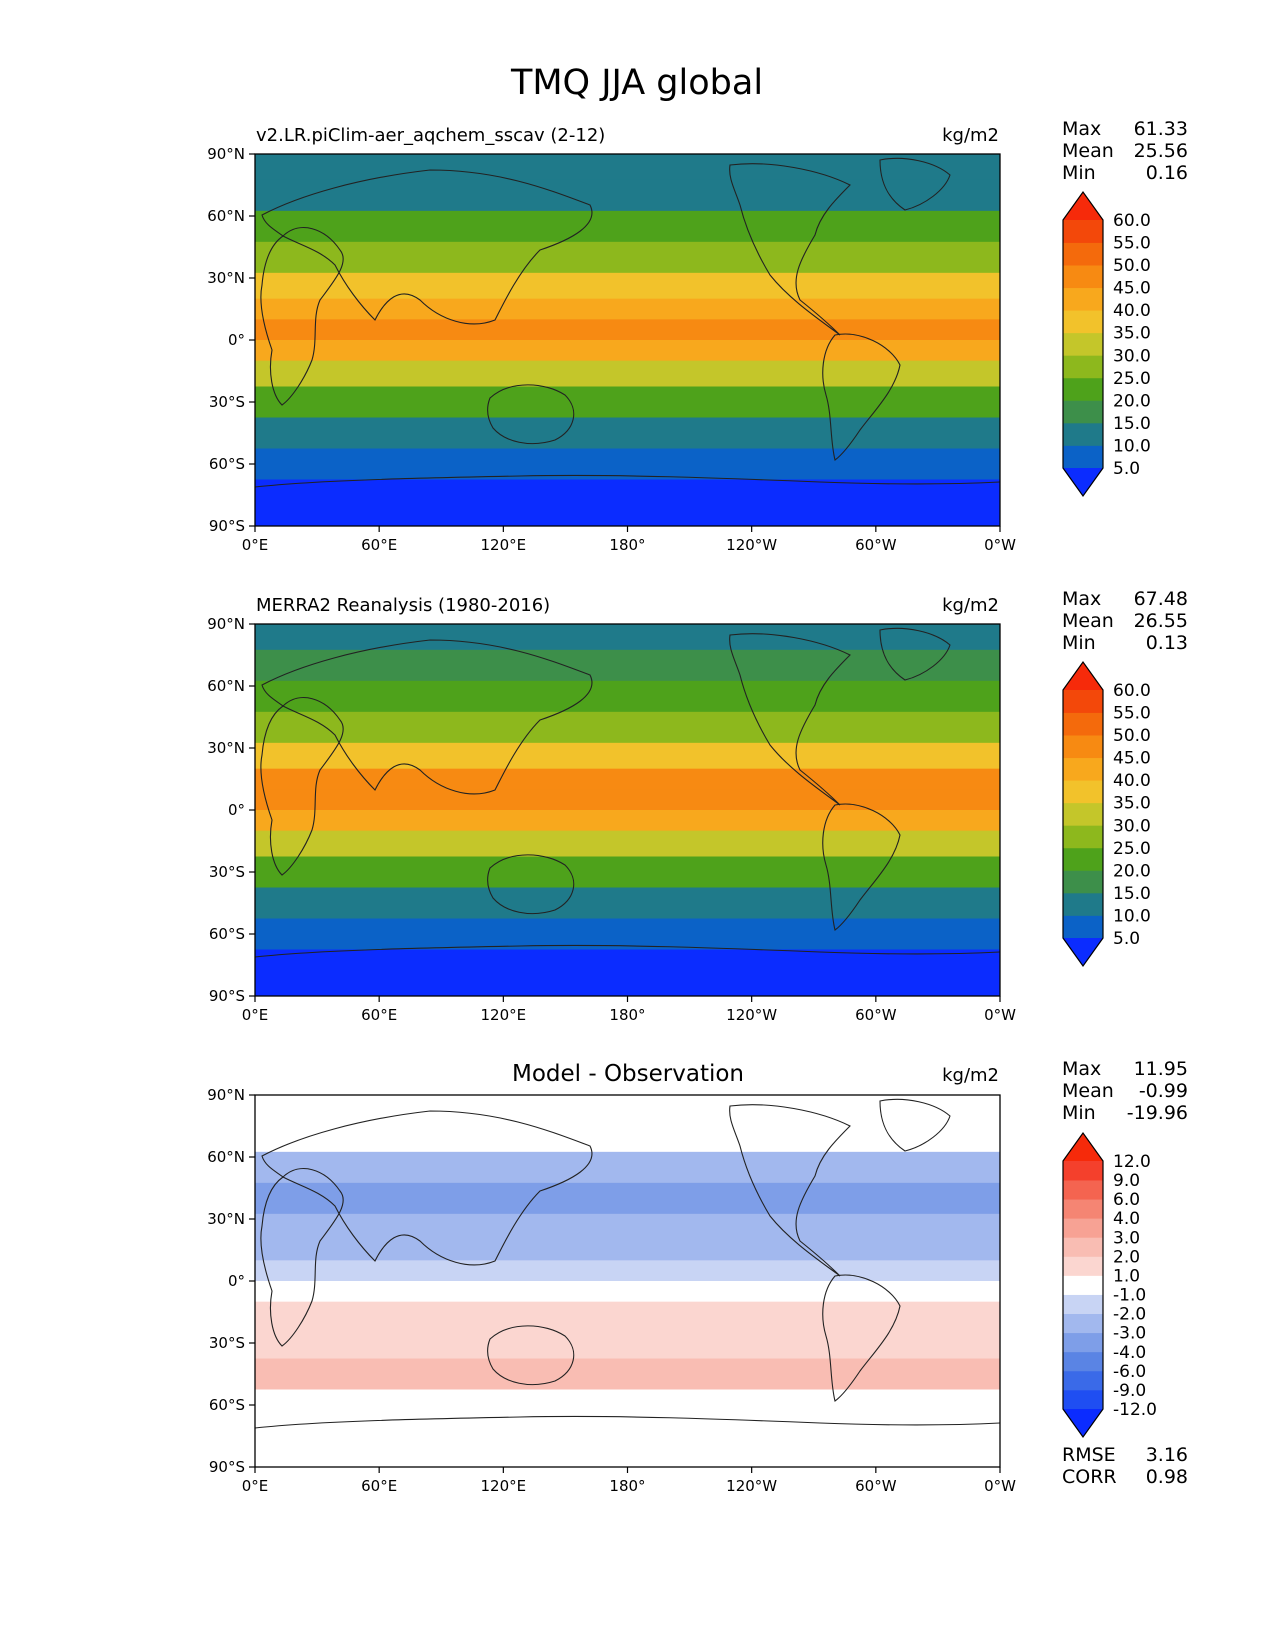 Image resolution: width=1275 pixels, height=1650 pixels. I want to click on stat-value: 25.56, so click(1161, 151).